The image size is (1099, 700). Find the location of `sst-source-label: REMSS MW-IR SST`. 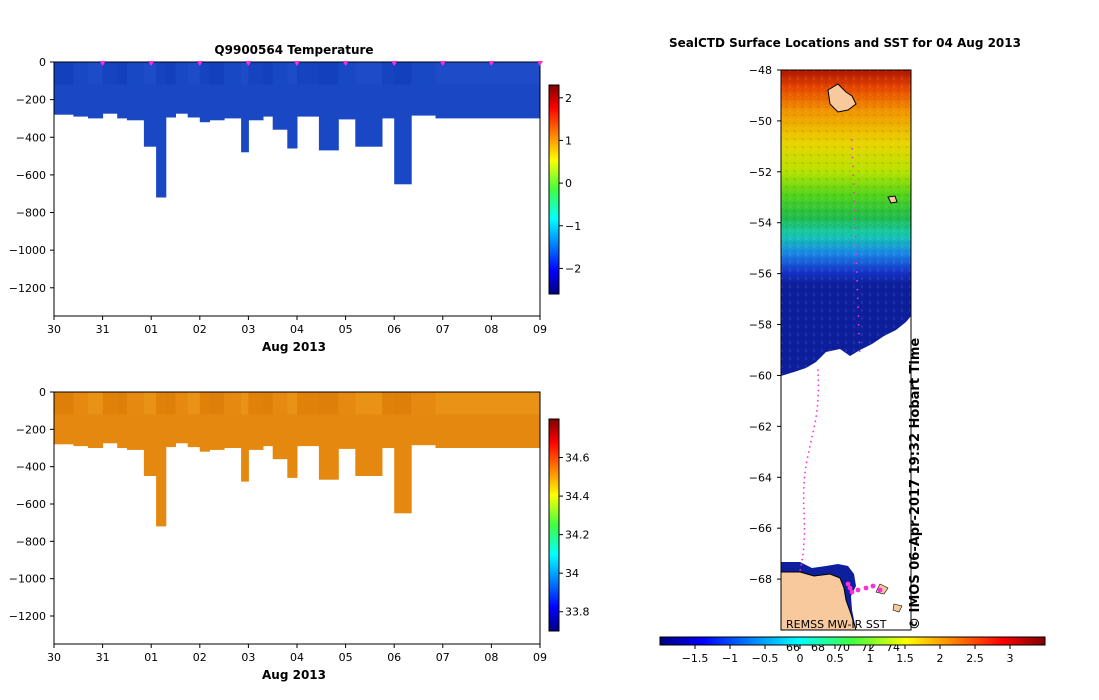

sst-source-label: REMSS MW-IR SST is located at coordinates (836, 624).